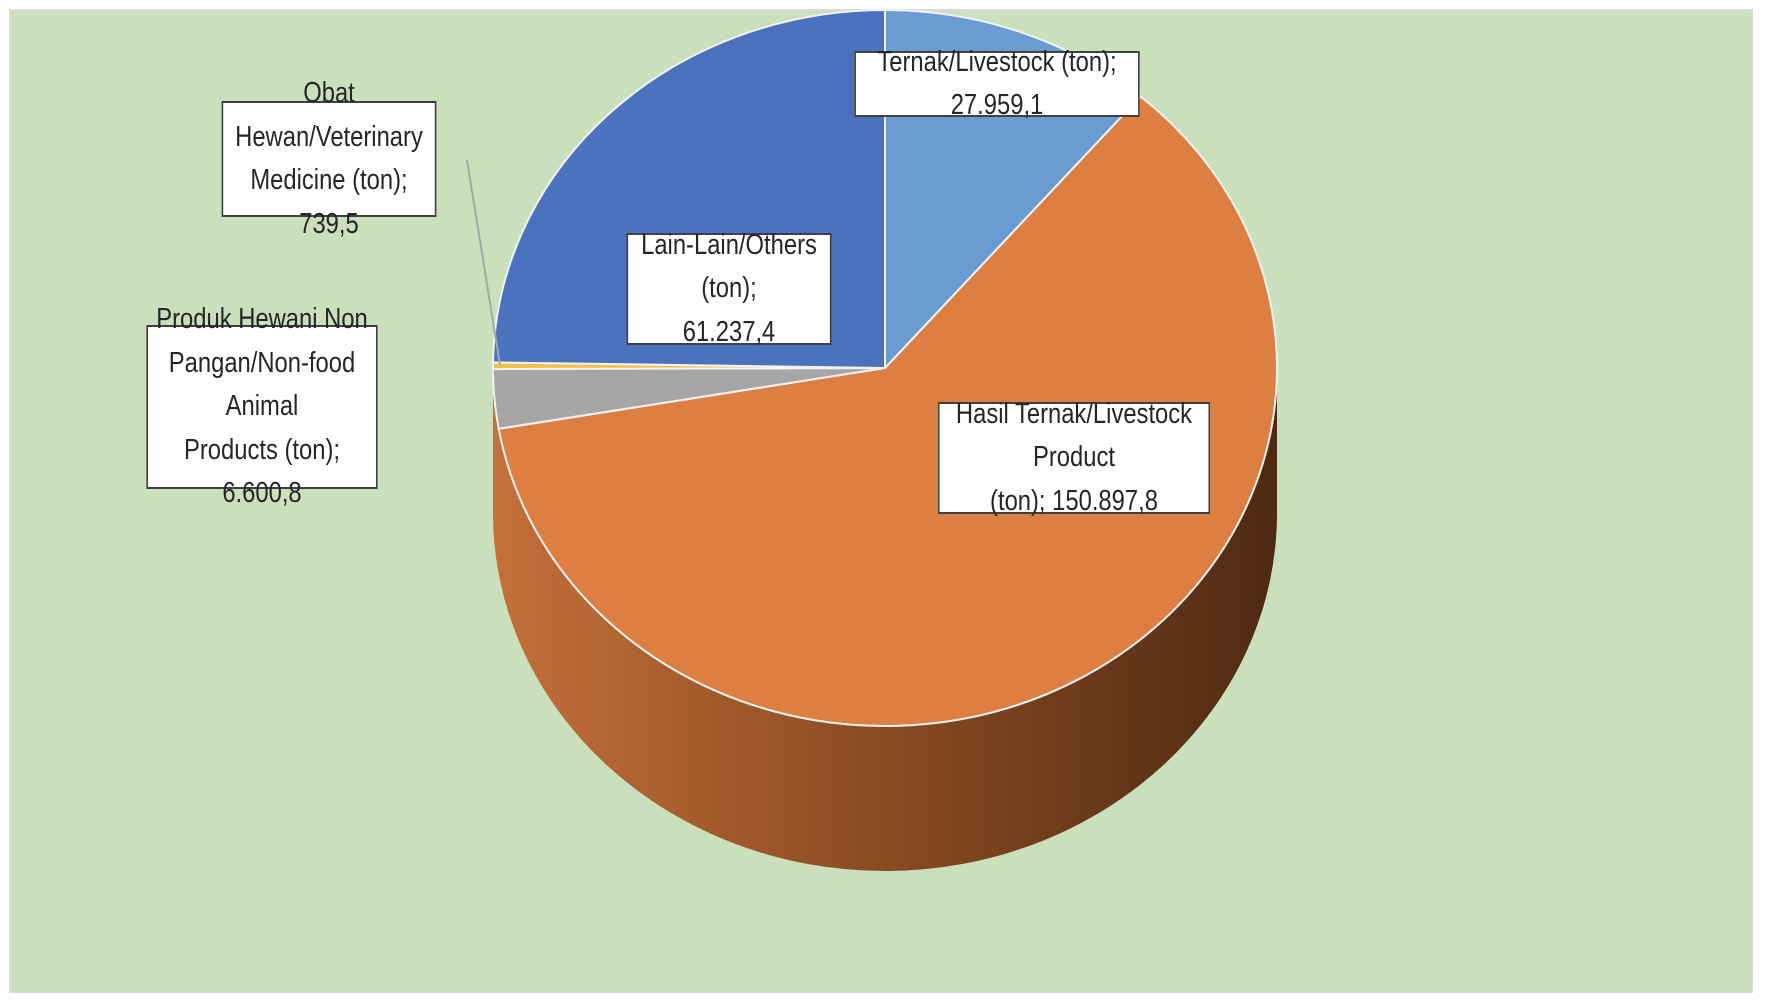 The width and height of the screenshot is (1765, 1002). Describe the element at coordinates (483, 262) in the screenshot. I see `leader-line` at that location.